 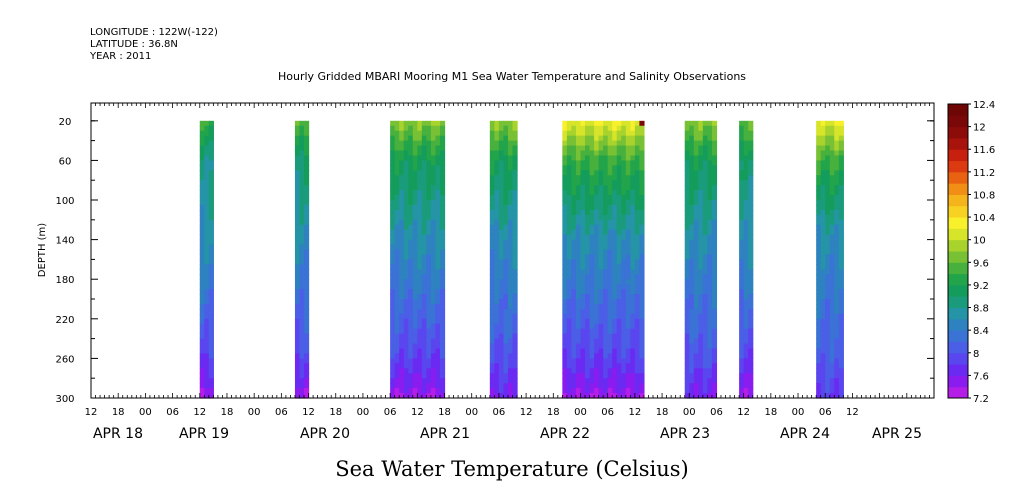 What do you see at coordinates (65, 122) in the screenshot?
I see `y-tick-label: 20` at bounding box center [65, 122].